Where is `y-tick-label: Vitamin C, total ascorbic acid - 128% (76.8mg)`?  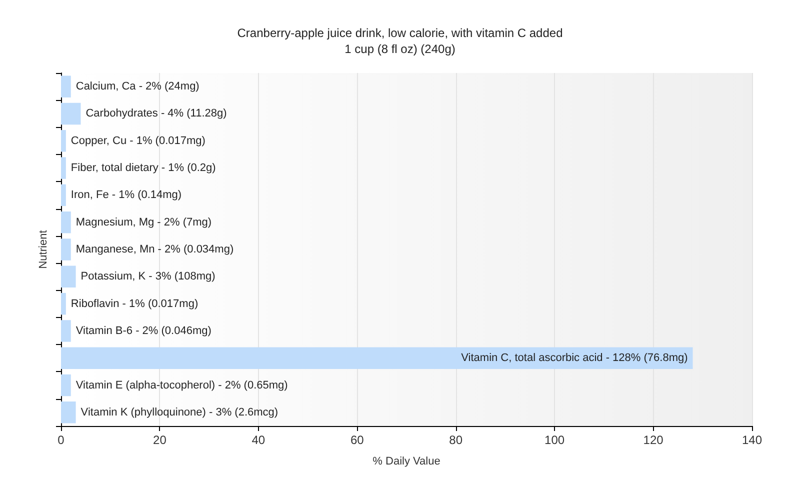 y-tick-label: Vitamin C, total ascorbic acid - 128% (76.8mg) is located at coordinates (574, 358).